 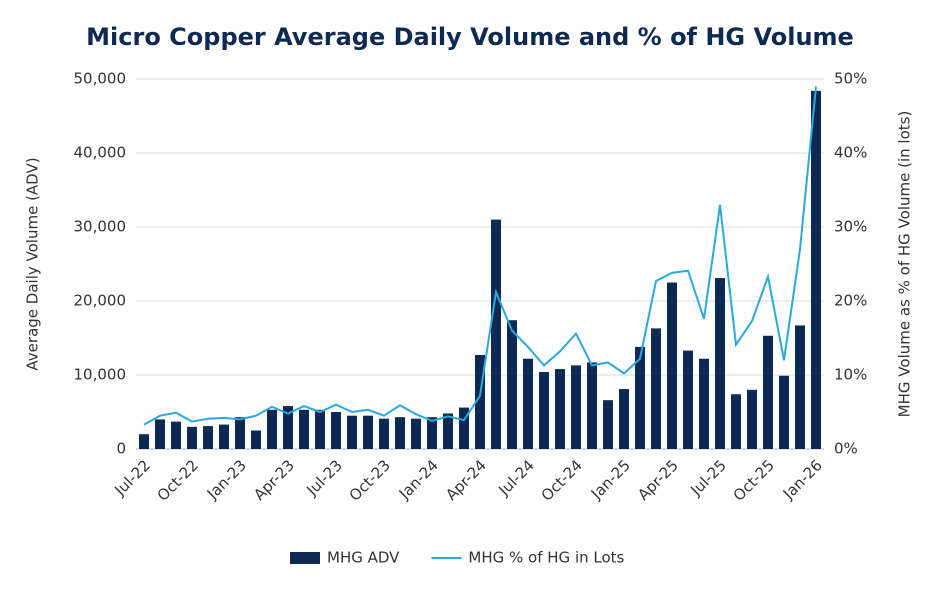 What do you see at coordinates (418, 479) in the screenshot?
I see `x-tick-label: Jan-24` at bounding box center [418, 479].